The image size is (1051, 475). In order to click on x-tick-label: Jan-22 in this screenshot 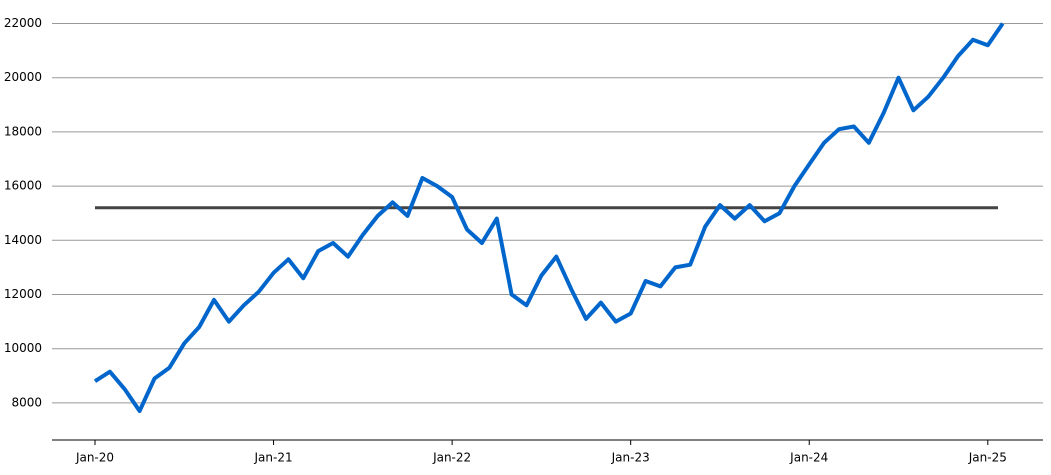, I will do `click(451, 458)`.